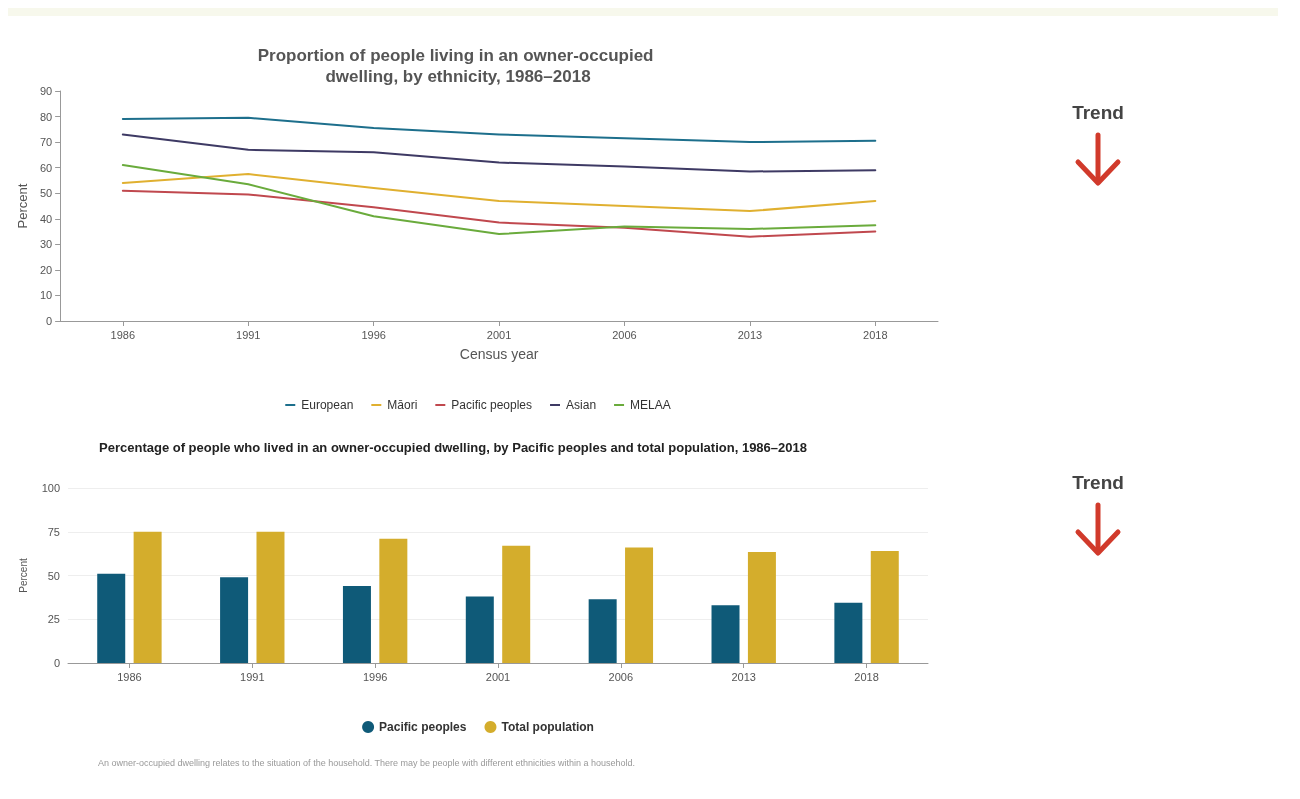 The image size is (1300, 799). Describe the element at coordinates (46, 244) in the screenshot. I see `y-tick-label: 30` at that location.